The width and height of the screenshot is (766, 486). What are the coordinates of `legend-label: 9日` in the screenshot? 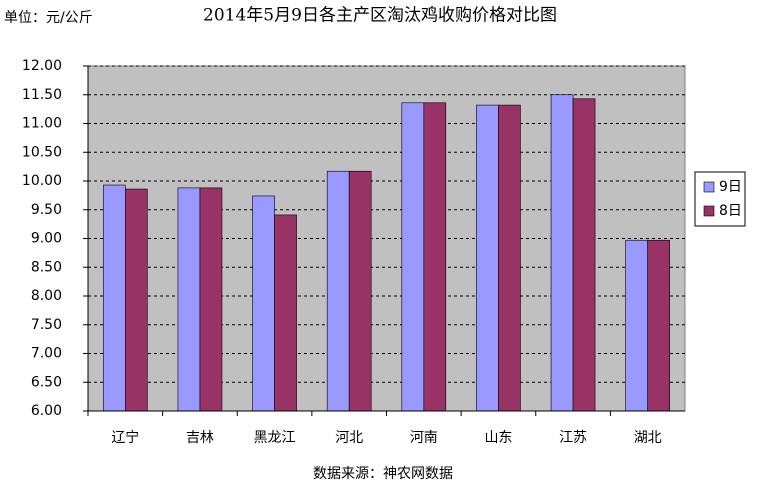 It's located at (730, 187).